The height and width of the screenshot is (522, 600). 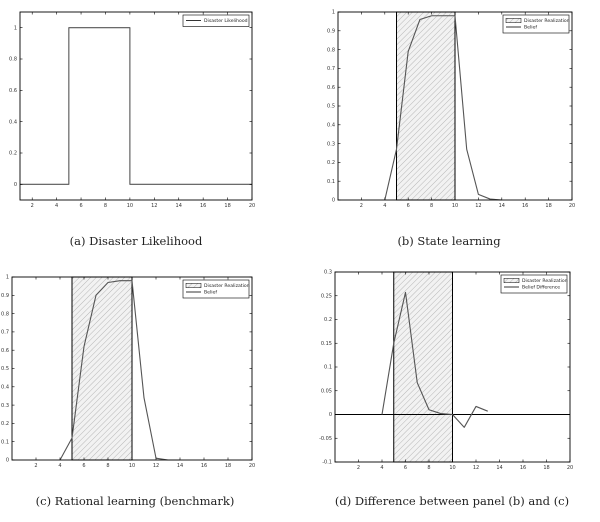 I want to click on x-tick-label-a: 12, so click(x=154, y=206).